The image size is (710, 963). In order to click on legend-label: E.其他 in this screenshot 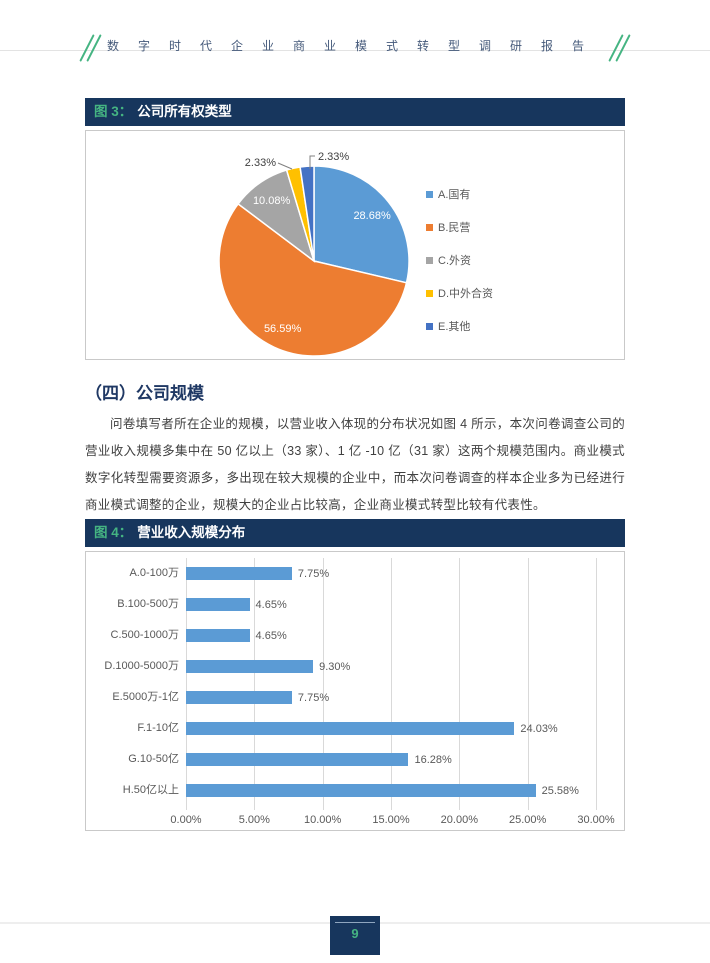, I will do `click(454, 327)`.